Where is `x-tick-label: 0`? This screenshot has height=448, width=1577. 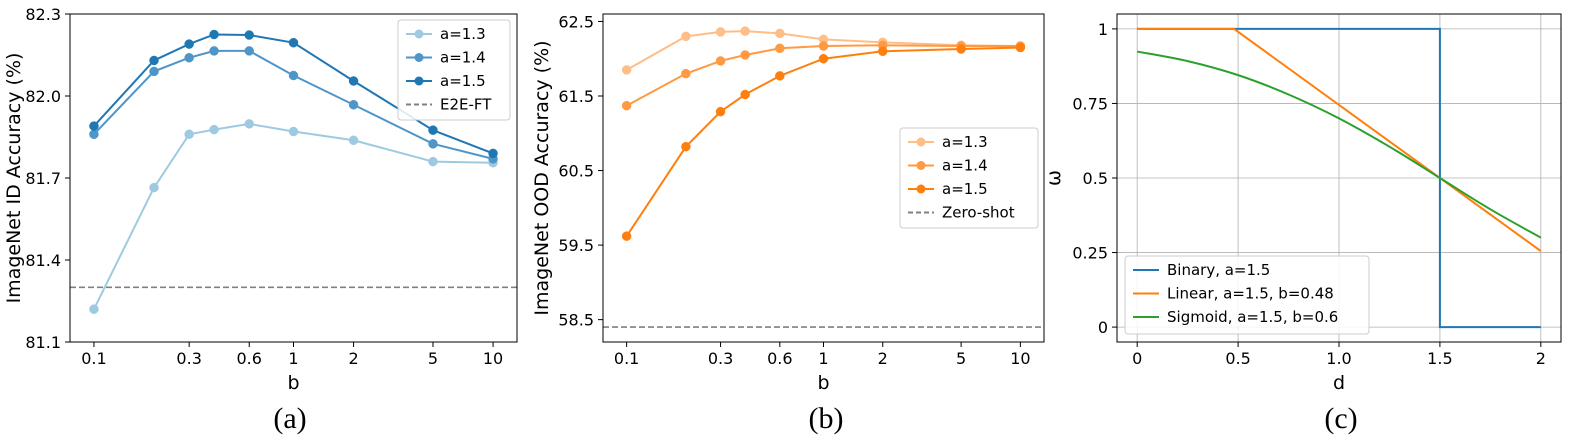
x-tick-label: 0 is located at coordinates (1137, 358).